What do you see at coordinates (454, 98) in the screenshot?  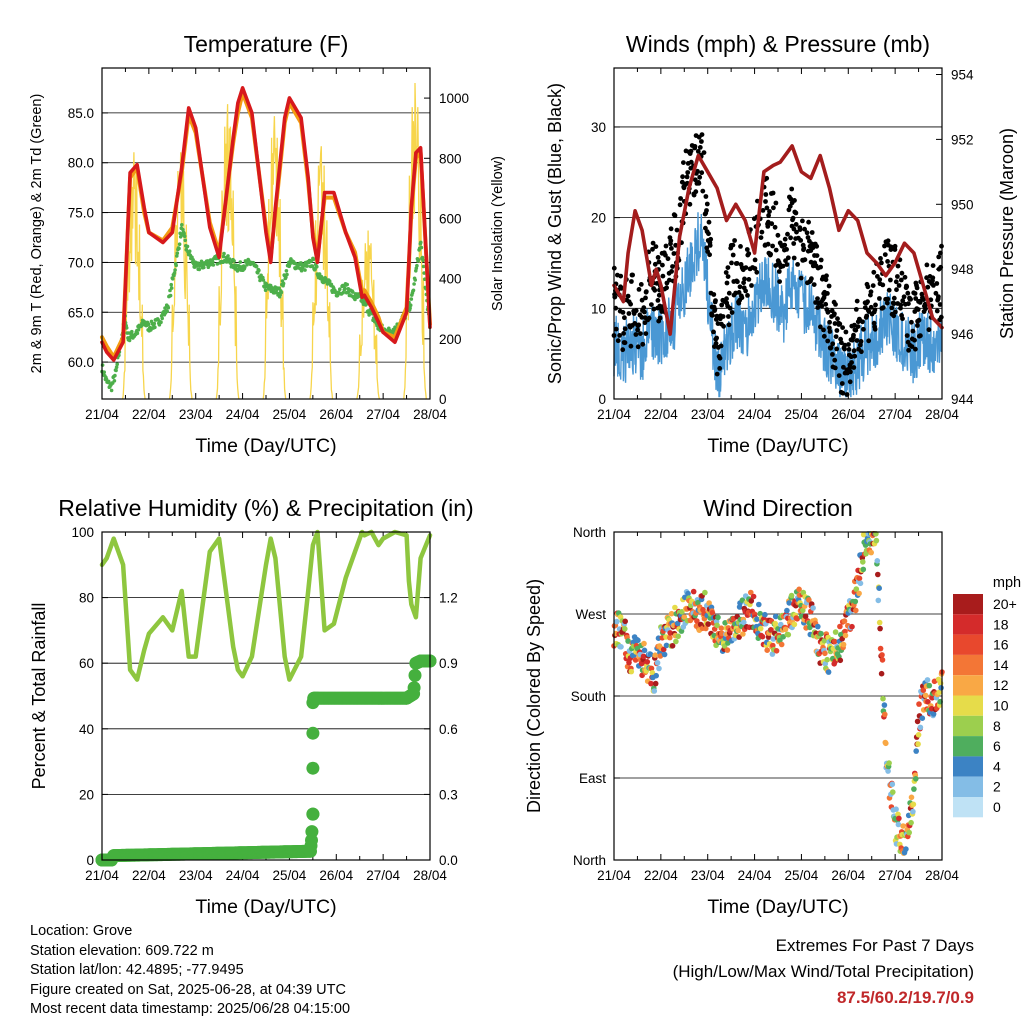 I see `y-right-tick-label: 1000` at bounding box center [454, 98].